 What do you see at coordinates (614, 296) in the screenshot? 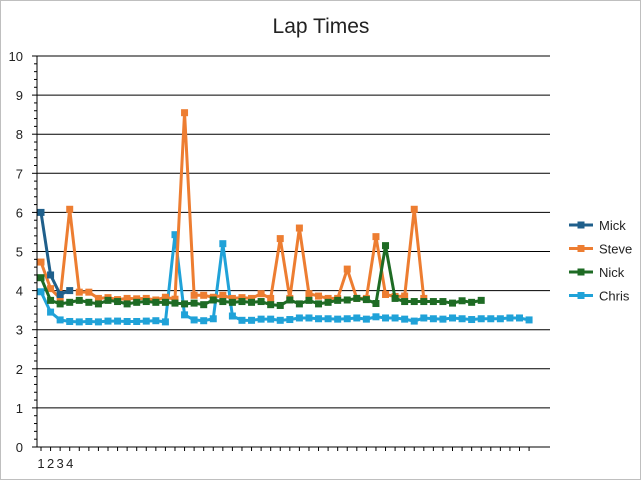
I see `legend-label: Chris` at bounding box center [614, 296].